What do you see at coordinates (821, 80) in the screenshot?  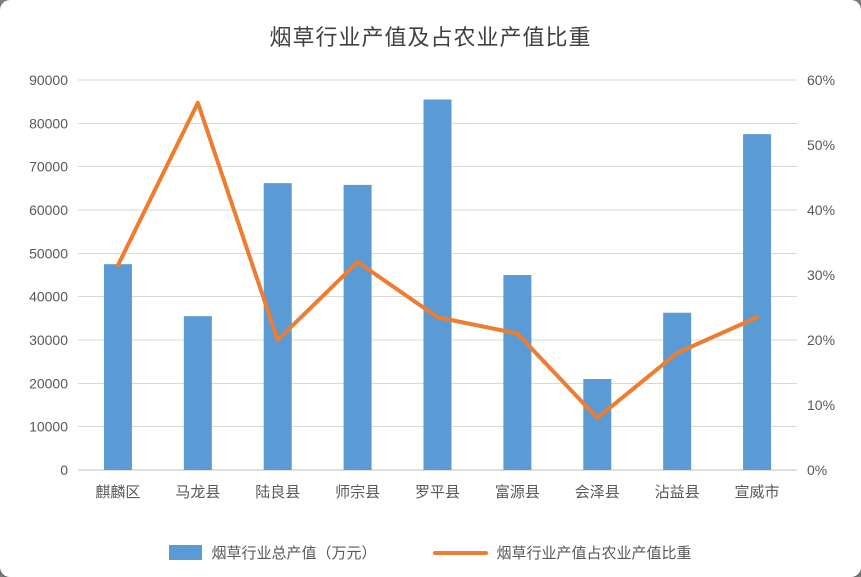 I see `right-axis-tick-label: 60%` at bounding box center [821, 80].